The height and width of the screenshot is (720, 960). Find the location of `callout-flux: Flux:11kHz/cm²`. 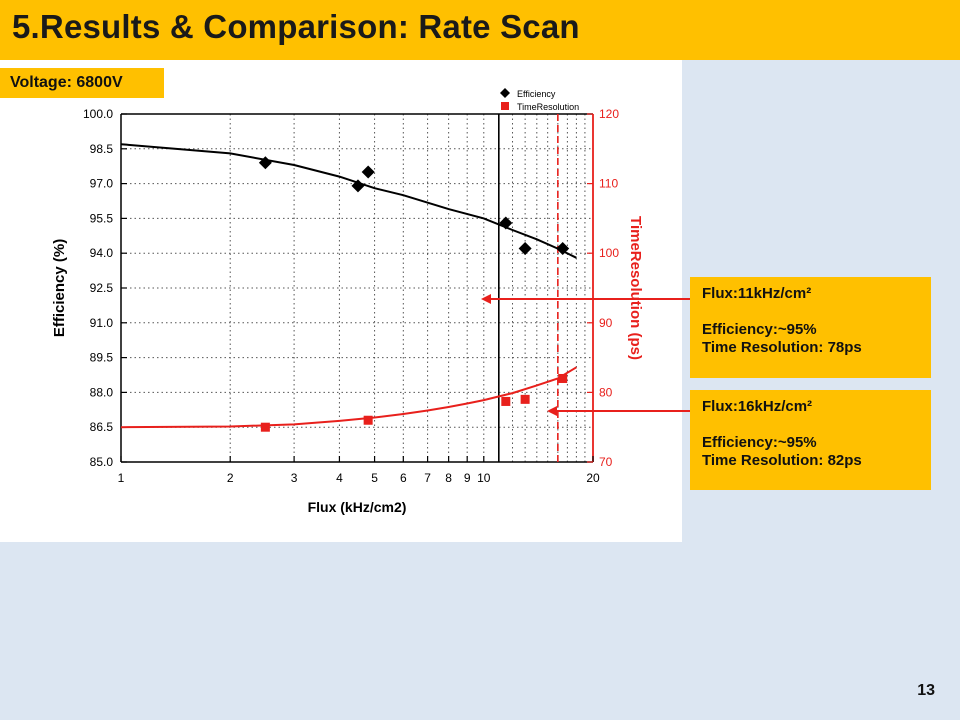

callout-flux: Flux:11kHz/cm² is located at coordinates (757, 293).